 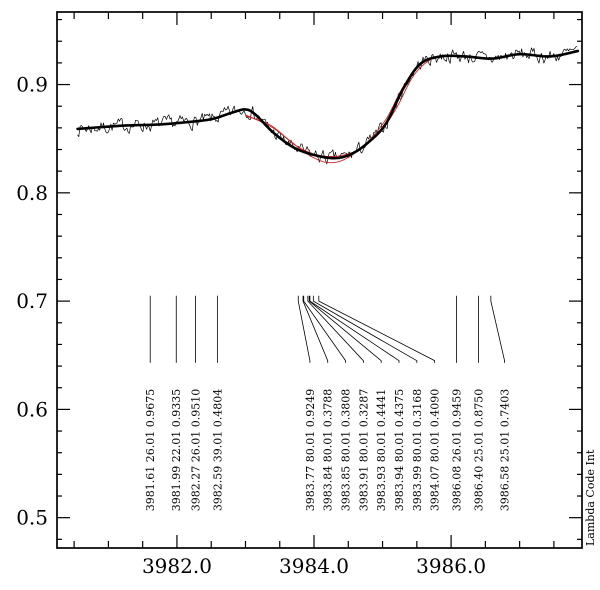 I want to click on x-tick-label: 3982.0, so click(x=177, y=566).